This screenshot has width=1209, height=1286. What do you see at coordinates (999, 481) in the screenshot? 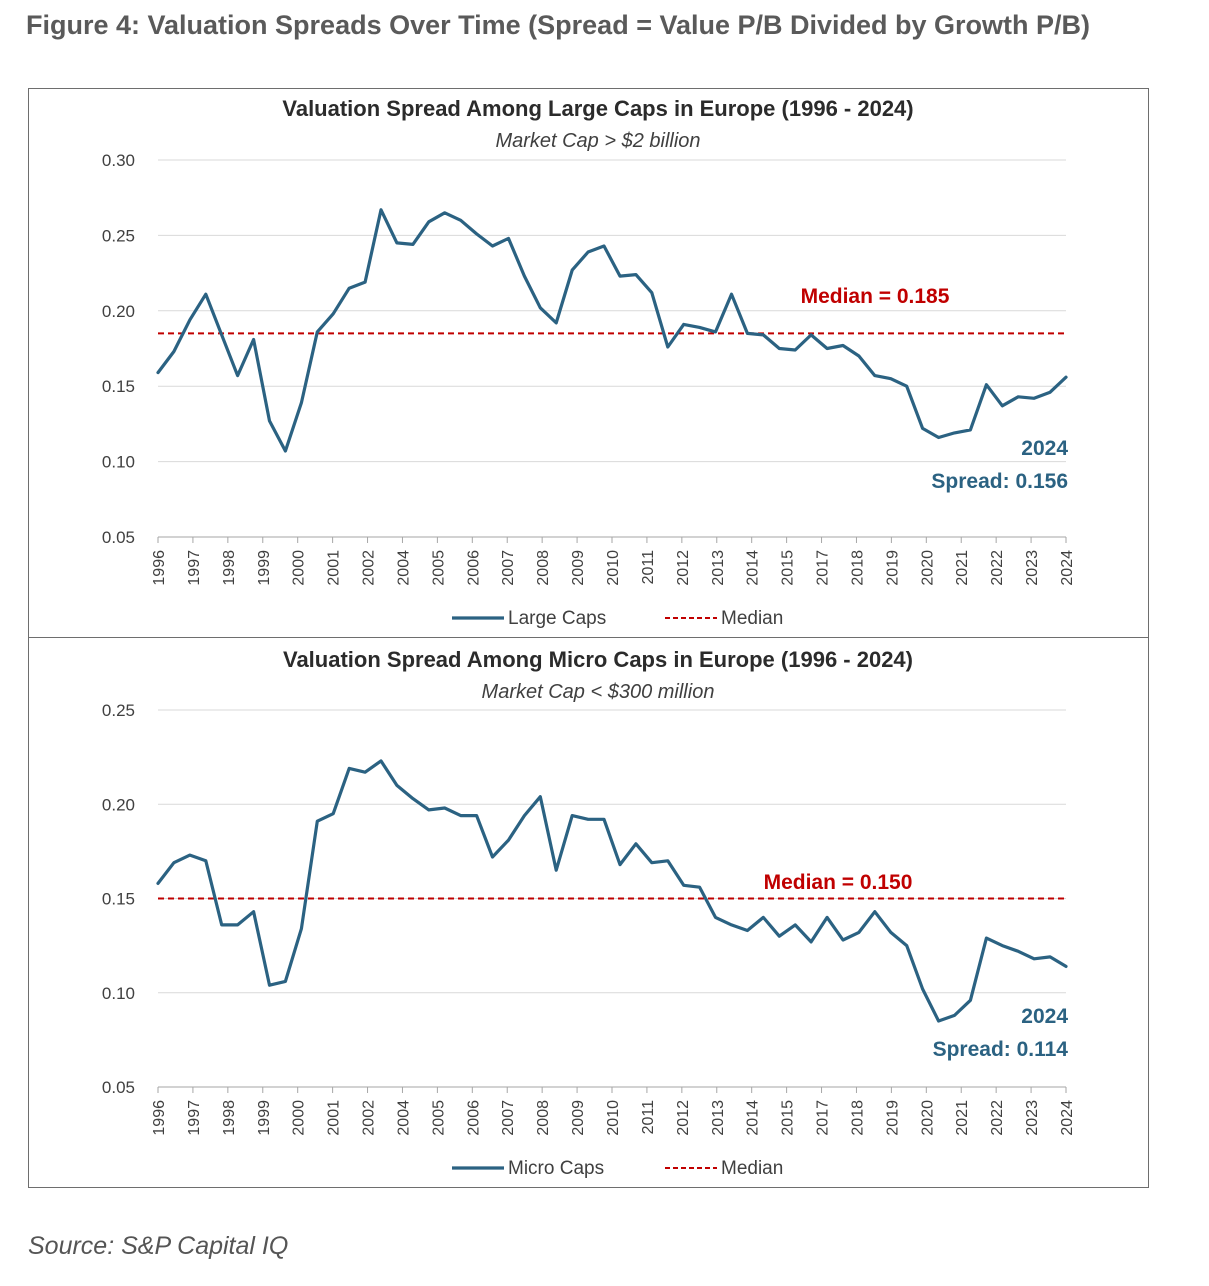
I see `large-caps-annotation-spread: Spread: 0.156` at bounding box center [999, 481].